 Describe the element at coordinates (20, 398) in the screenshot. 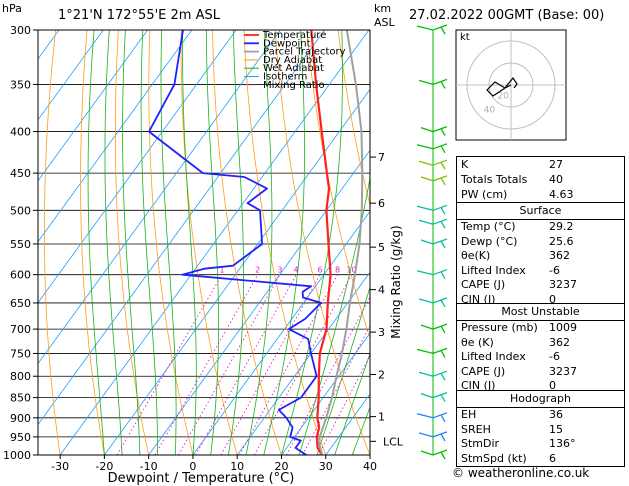

I see `y-tick-label: 850` at that location.